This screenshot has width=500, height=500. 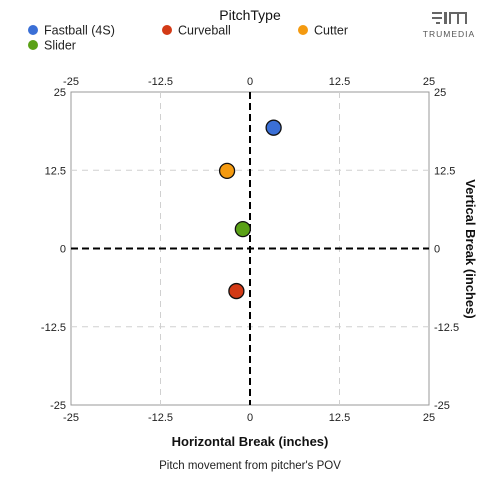 What do you see at coordinates (250, 418) in the screenshot?
I see `x-tick-label-bottom: 0` at bounding box center [250, 418].